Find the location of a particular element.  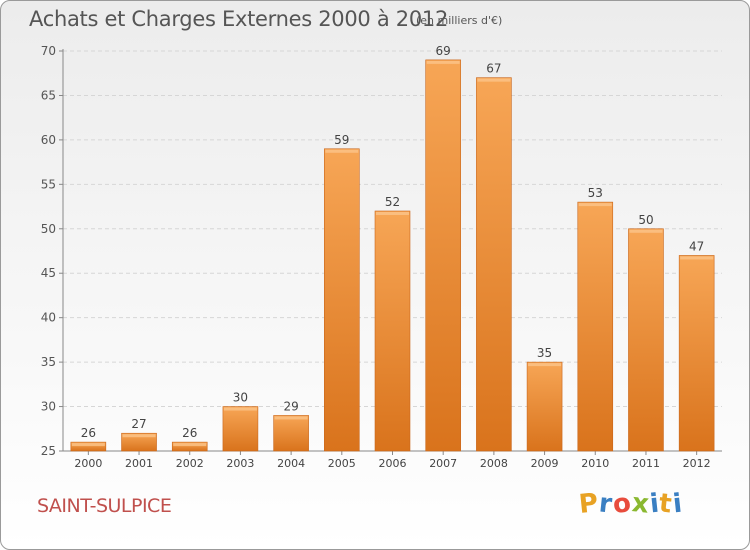

x-tick-label: 2011 is located at coordinates (646, 463).